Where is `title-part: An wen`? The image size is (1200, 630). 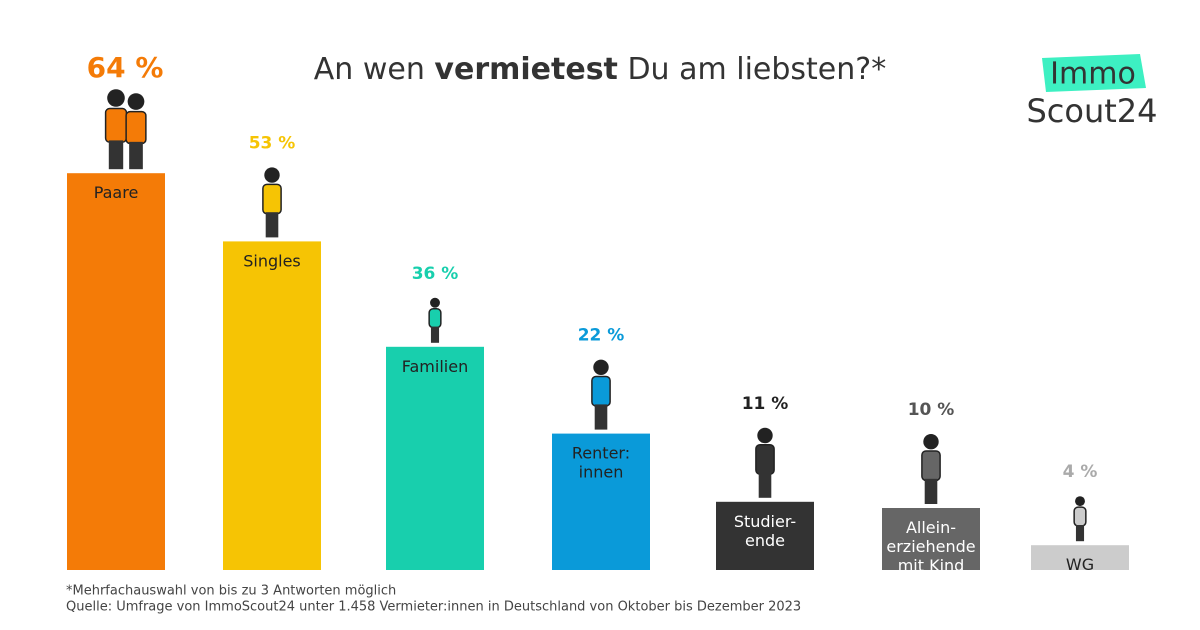
title-part: An wen is located at coordinates (369, 69).